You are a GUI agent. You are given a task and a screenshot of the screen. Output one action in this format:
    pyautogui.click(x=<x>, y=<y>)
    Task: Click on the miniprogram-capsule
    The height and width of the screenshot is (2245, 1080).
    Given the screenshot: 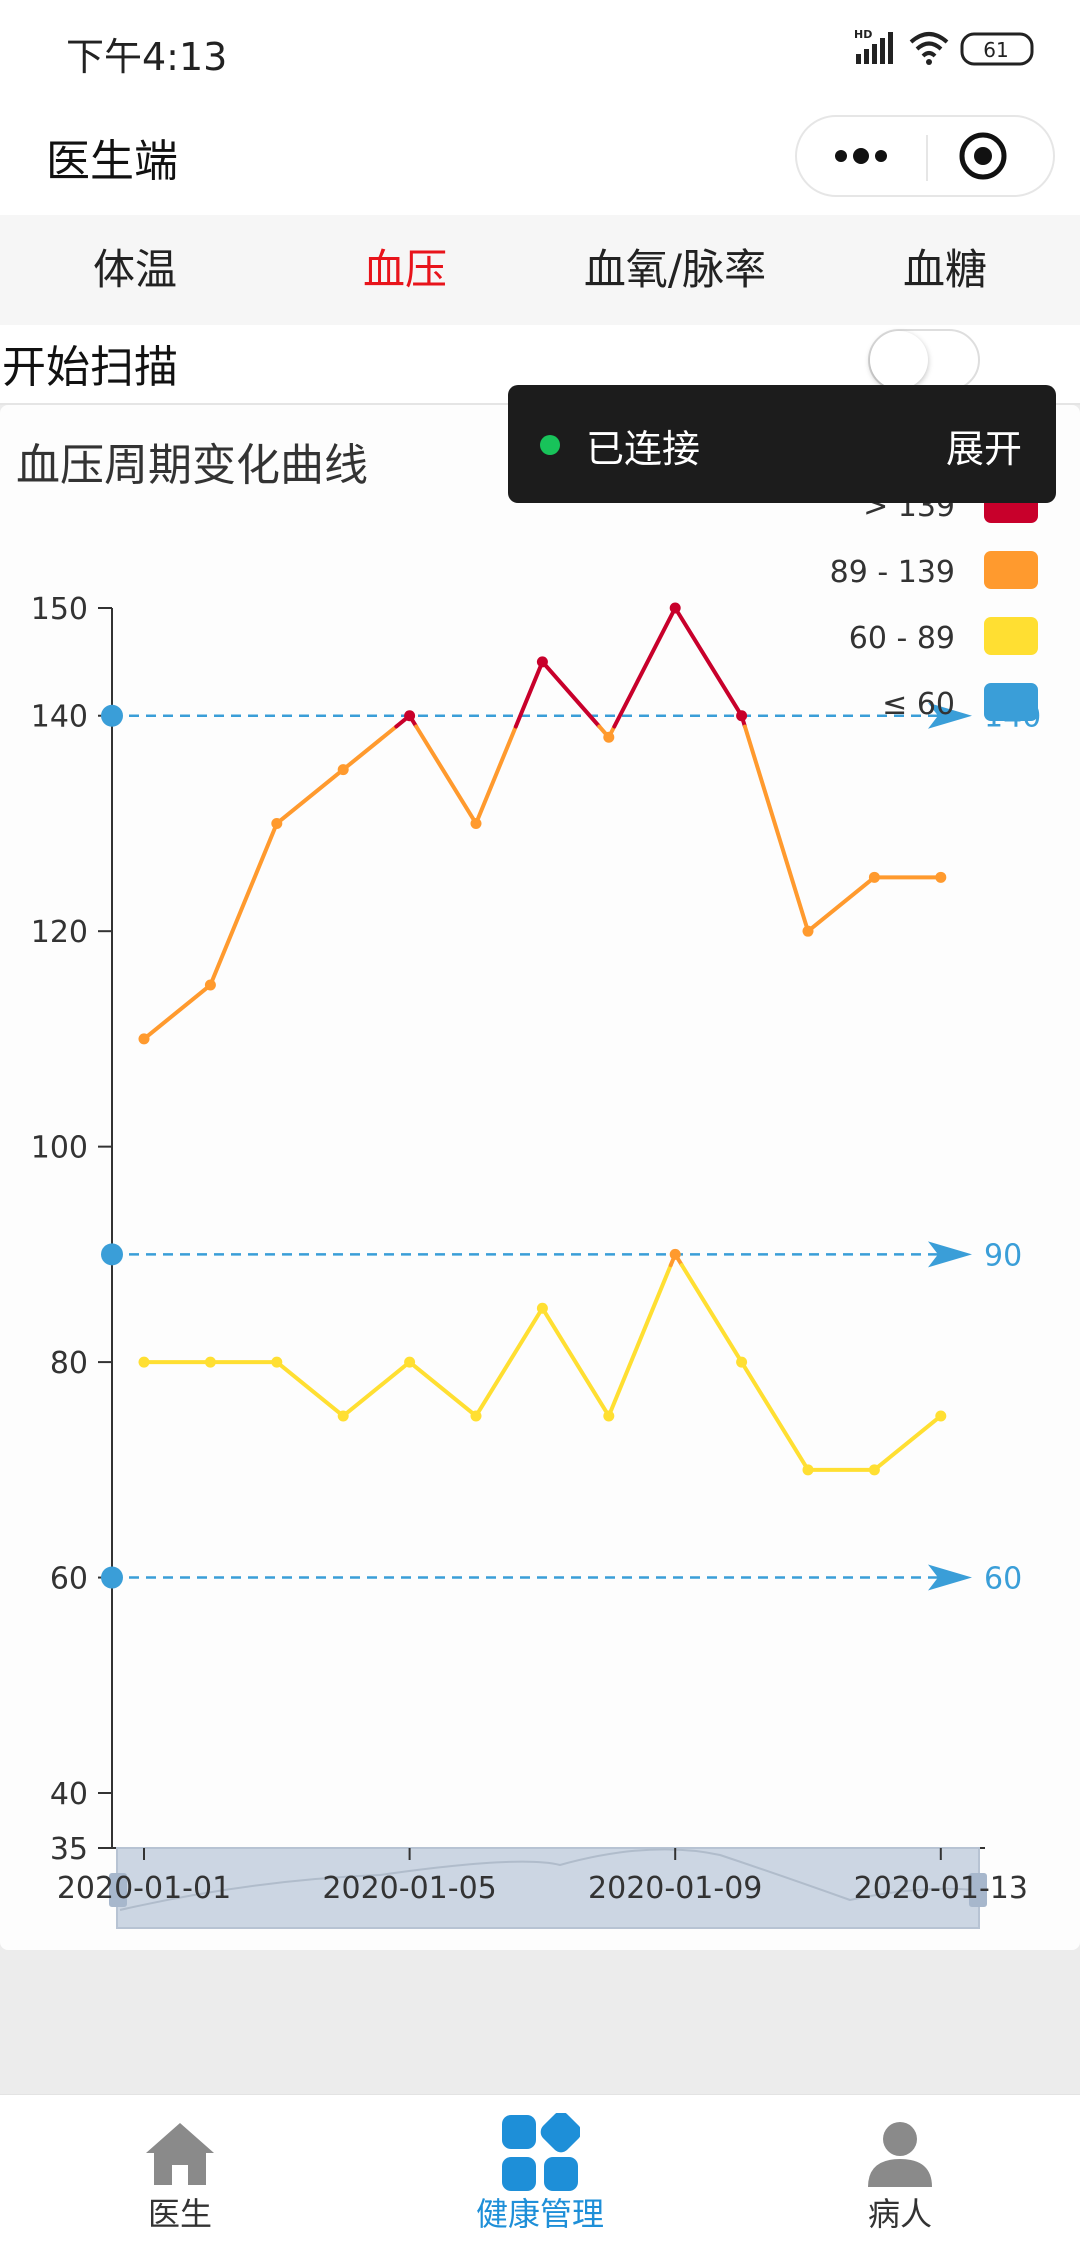 What is the action you would take?
    pyautogui.click(x=925, y=156)
    